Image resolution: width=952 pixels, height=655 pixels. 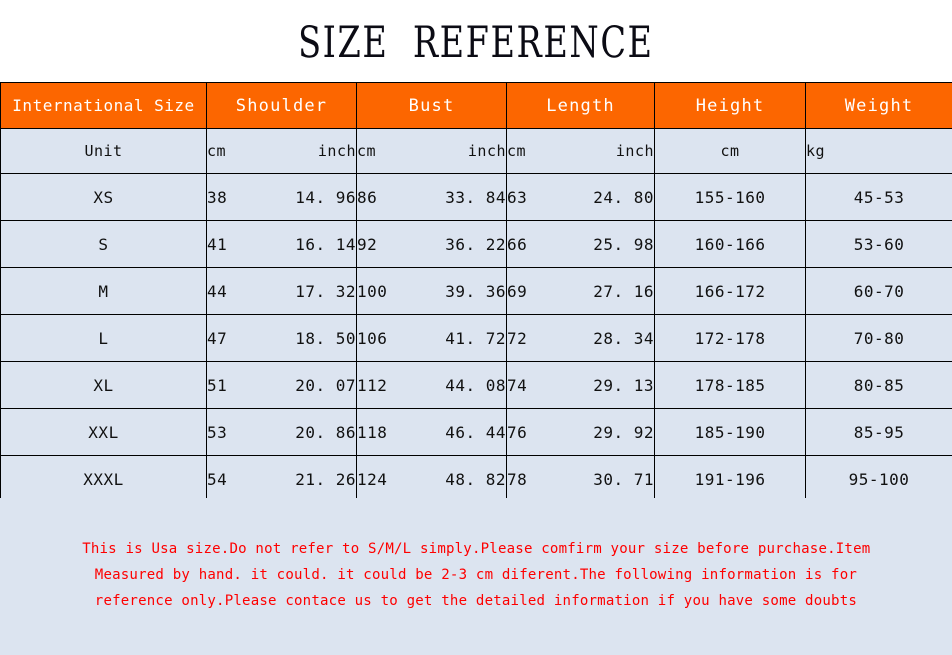 What do you see at coordinates (581, 105) in the screenshot?
I see `header-length: Length` at bounding box center [581, 105].